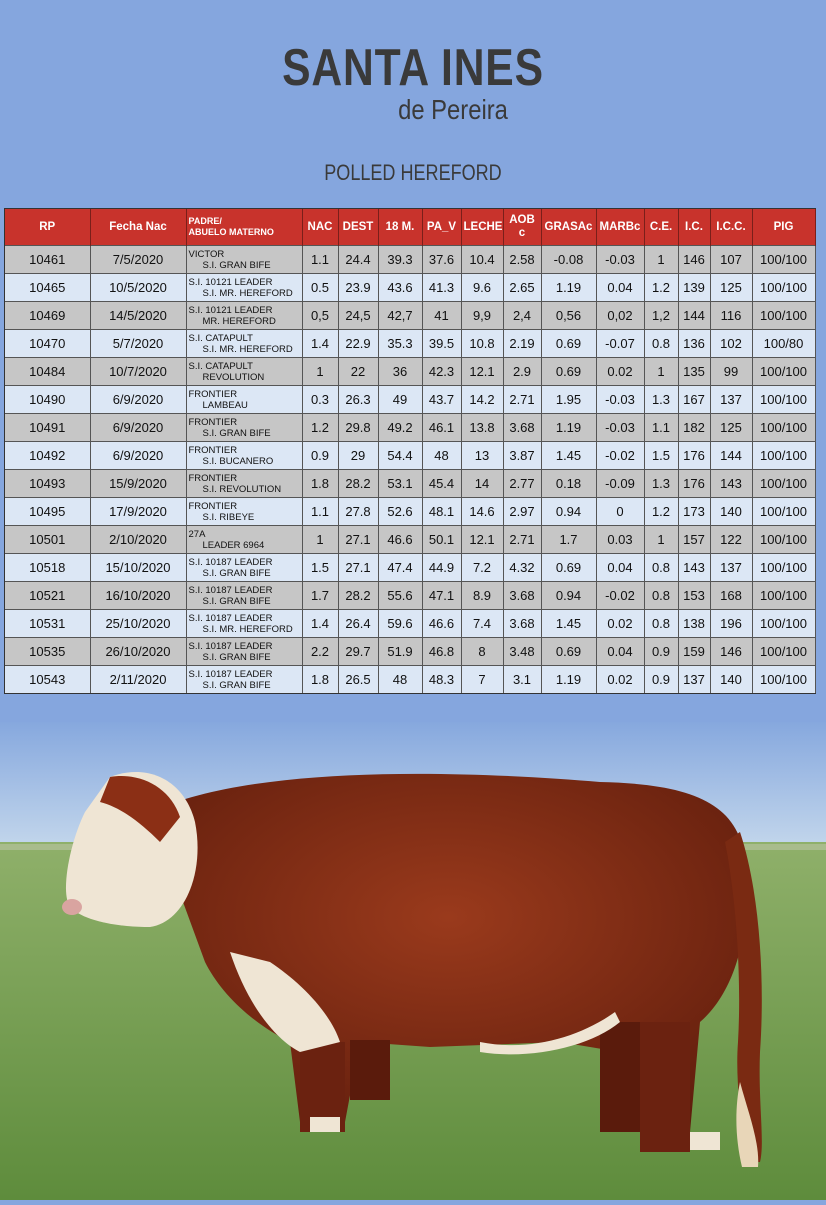  Describe the element at coordinates (442, 399) in the screenshot. I see `cell-pav: 43.7` at that location.